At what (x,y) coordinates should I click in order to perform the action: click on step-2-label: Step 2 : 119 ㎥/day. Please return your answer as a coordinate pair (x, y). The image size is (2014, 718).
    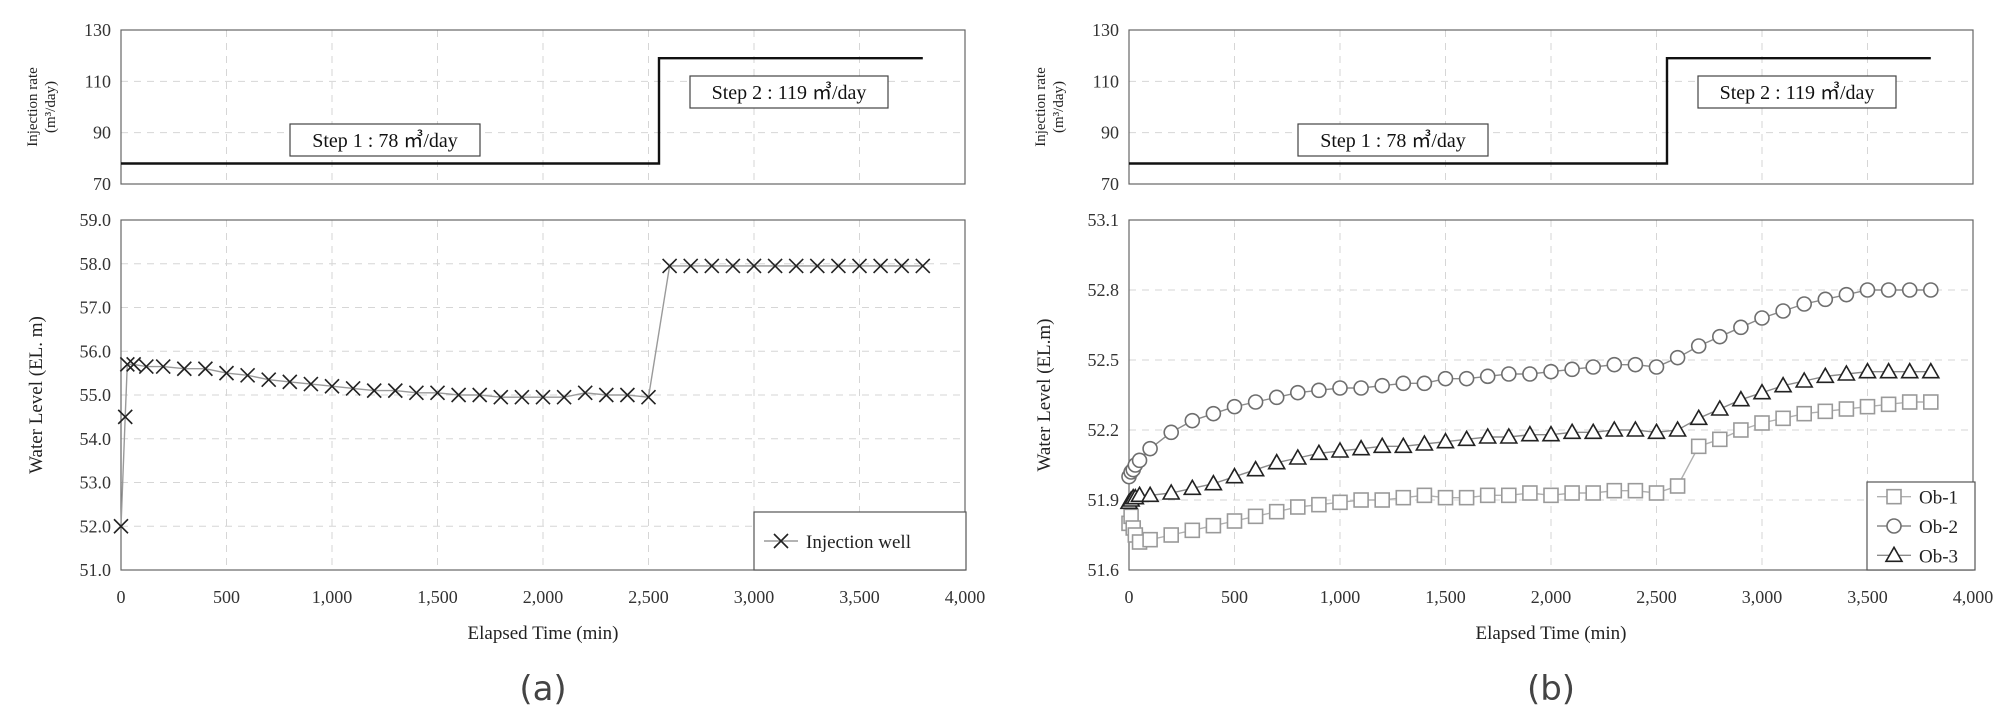
    Looking at the image, I should click on (1797, 92).